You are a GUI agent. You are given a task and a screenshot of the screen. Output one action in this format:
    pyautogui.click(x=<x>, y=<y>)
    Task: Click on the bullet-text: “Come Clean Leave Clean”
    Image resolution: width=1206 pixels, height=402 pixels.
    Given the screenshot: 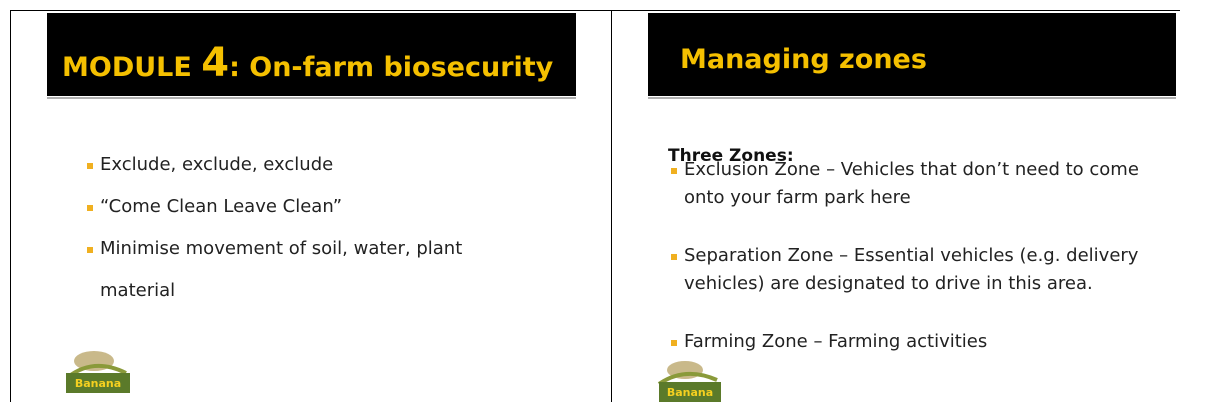 What is the action you would take?
    pyautogui.click(x=221, y=206)
    